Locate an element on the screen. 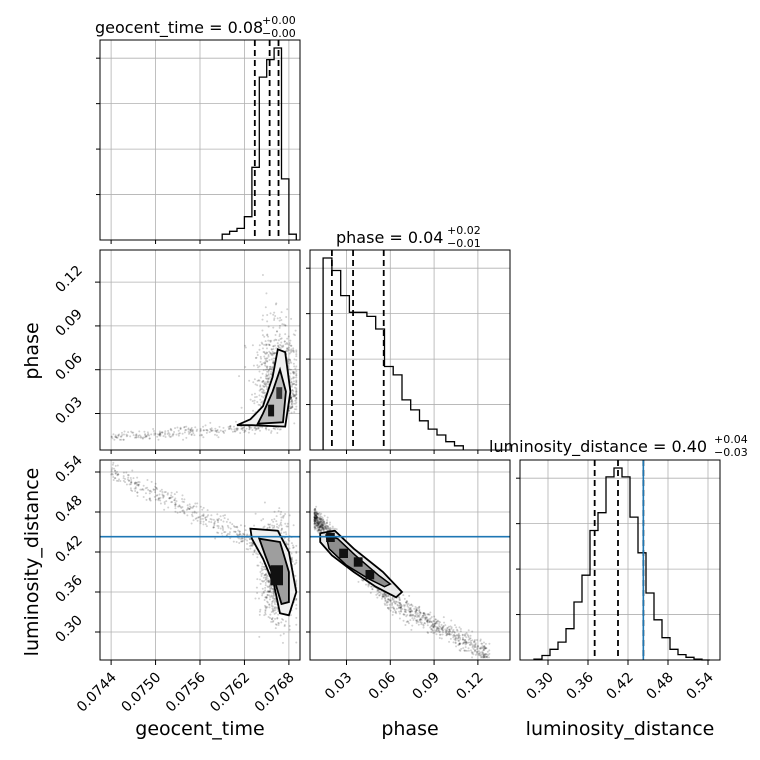 The width and height of the screenshot is (760, 760). title-geocent-time-minus: −0.00 is located at coordinates (279, 33).